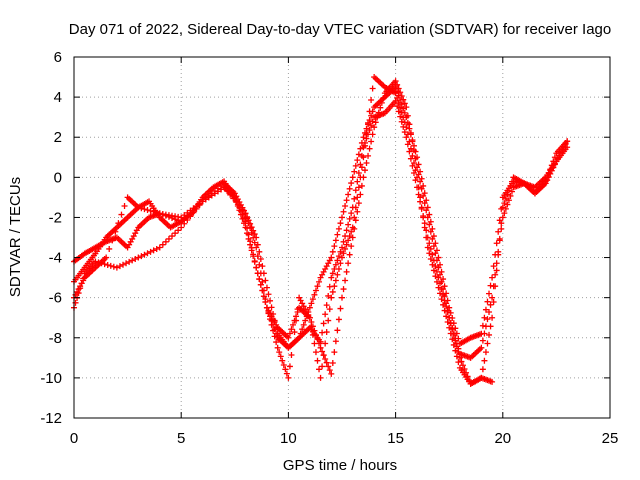  I want to click on x-tick-label: 15, so click(395, 438).